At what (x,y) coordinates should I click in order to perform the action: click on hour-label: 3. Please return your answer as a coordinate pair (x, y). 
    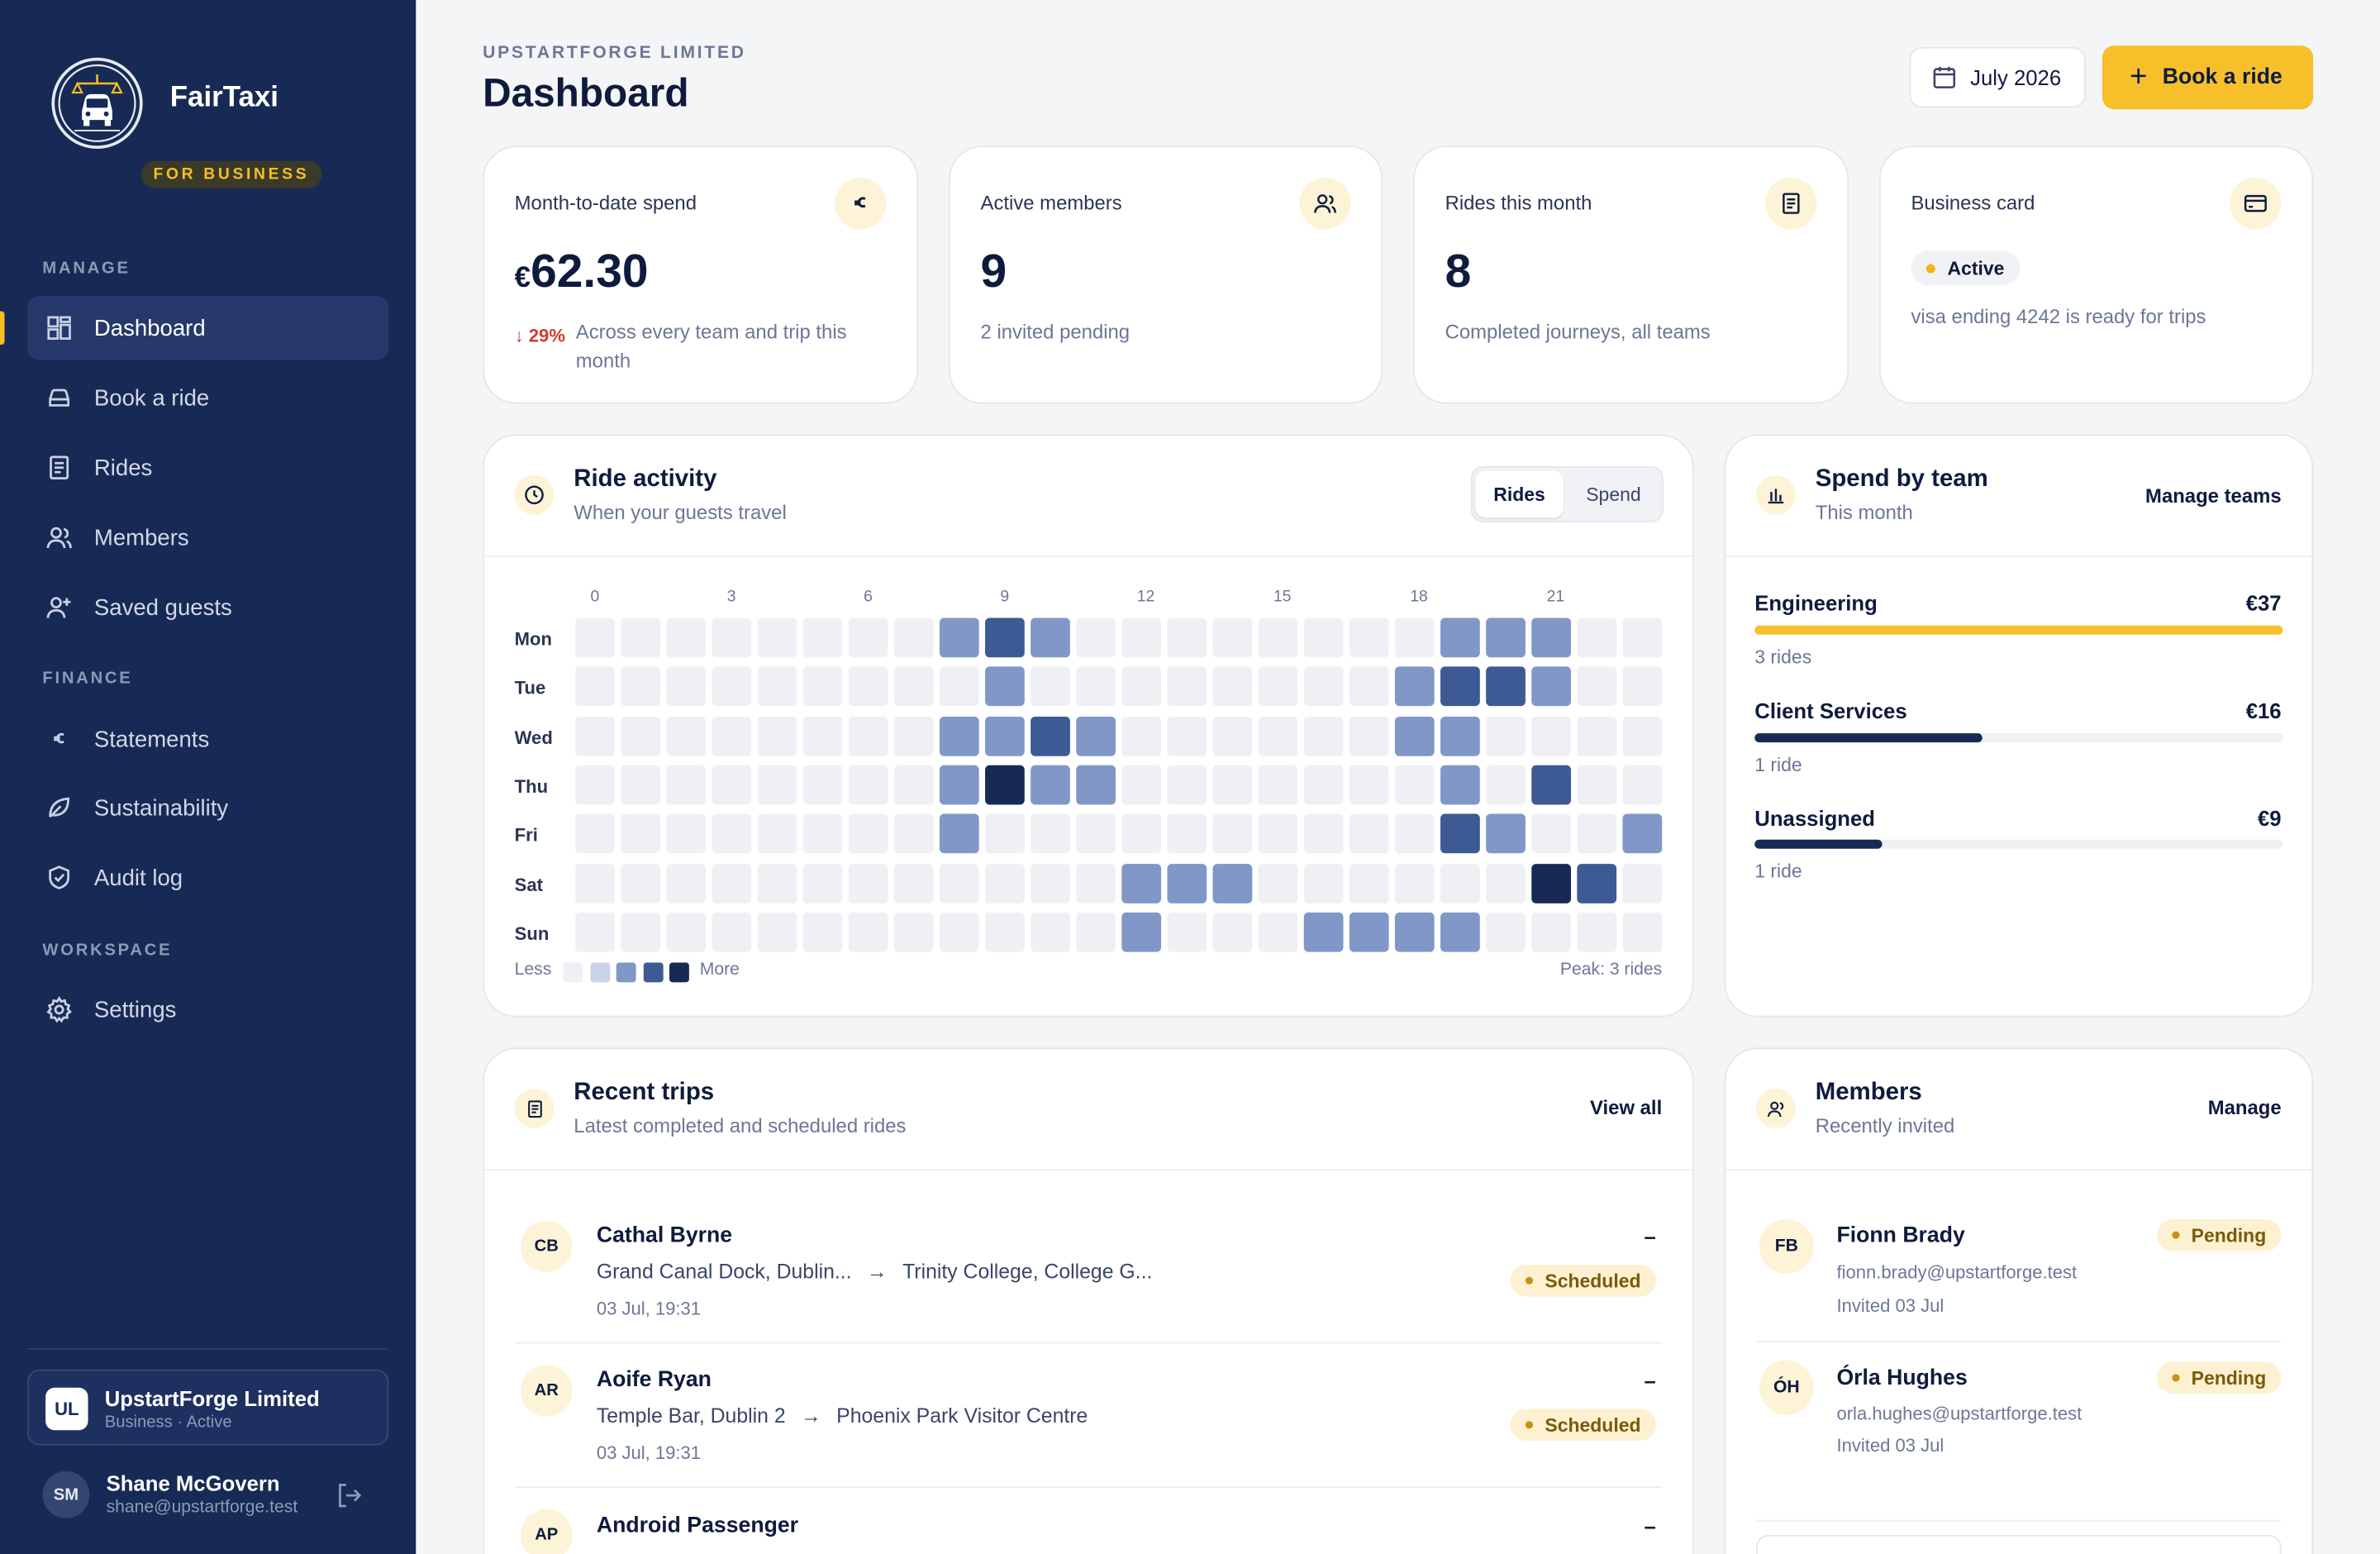
    Looking at the image, I should click on (731, 596).